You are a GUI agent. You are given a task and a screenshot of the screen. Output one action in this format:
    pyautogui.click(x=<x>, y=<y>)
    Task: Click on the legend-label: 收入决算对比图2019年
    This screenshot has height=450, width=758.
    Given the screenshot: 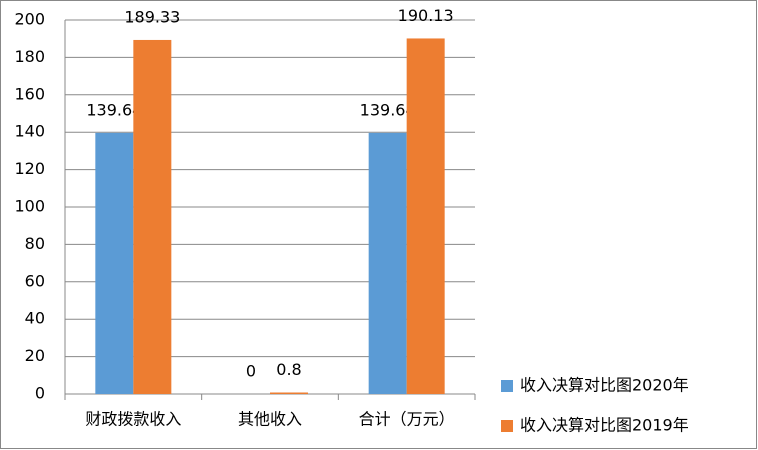 What is the action you would take?
    pyautogui.click(x=604, y=425)
    